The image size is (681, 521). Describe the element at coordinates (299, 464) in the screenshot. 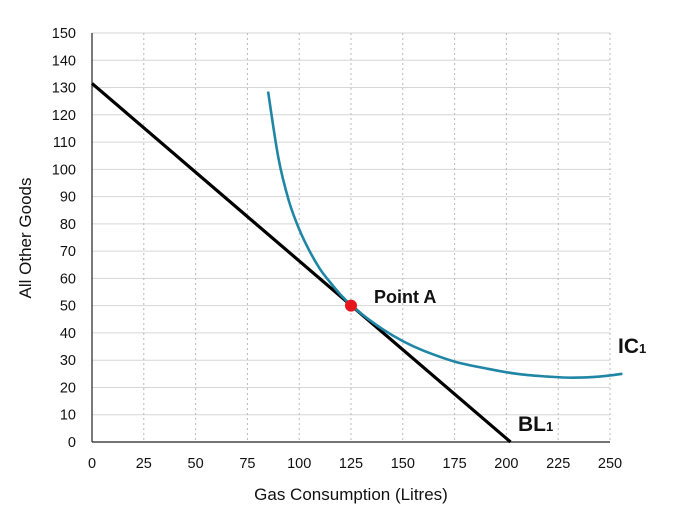

I see `x-tick-label-100: 100` at that location.